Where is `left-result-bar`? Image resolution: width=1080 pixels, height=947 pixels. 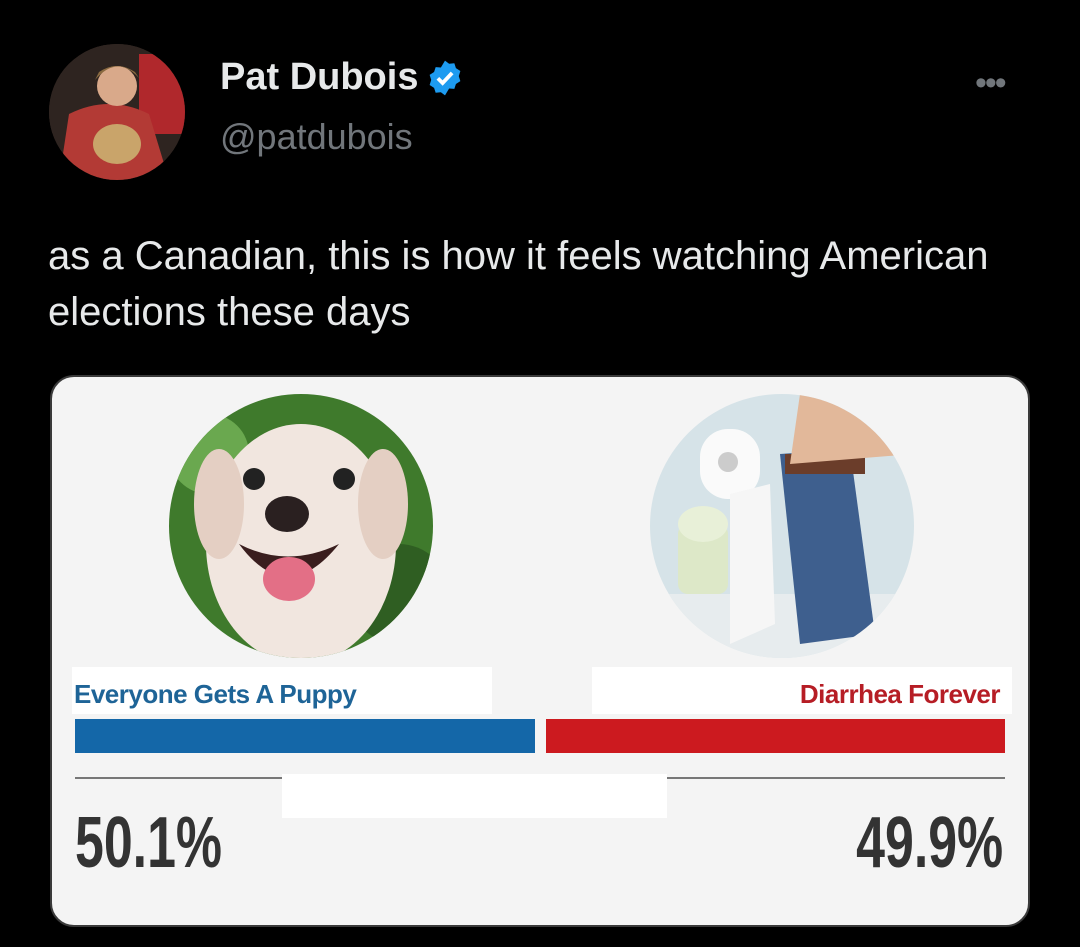
left-result-bar is located at coordinates (305, 736).